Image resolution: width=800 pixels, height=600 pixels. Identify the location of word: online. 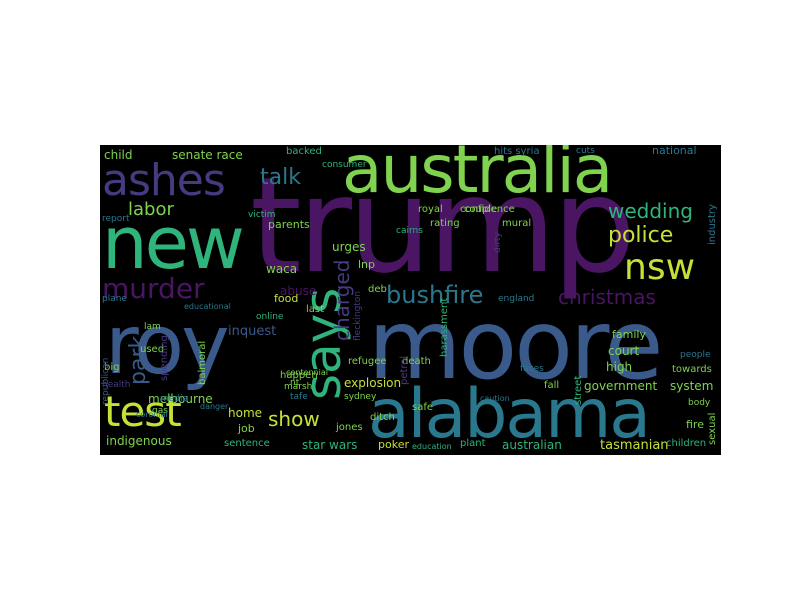
(270, 317).